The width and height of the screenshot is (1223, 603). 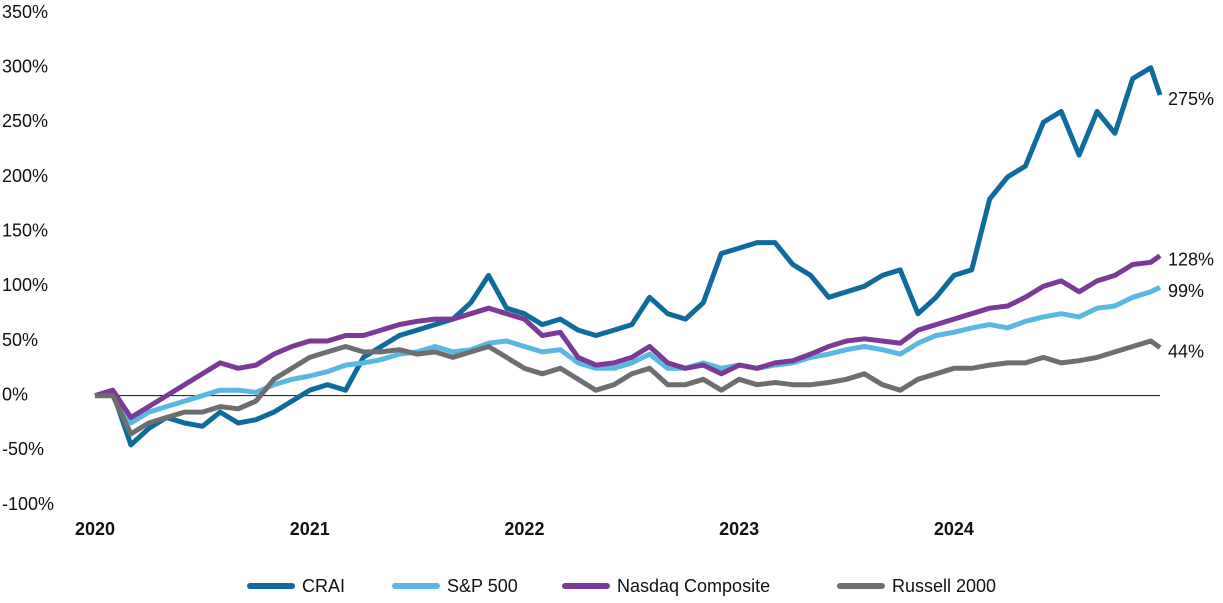 I want to click on legend-label: S&P 500, so click(x=482, y=586).